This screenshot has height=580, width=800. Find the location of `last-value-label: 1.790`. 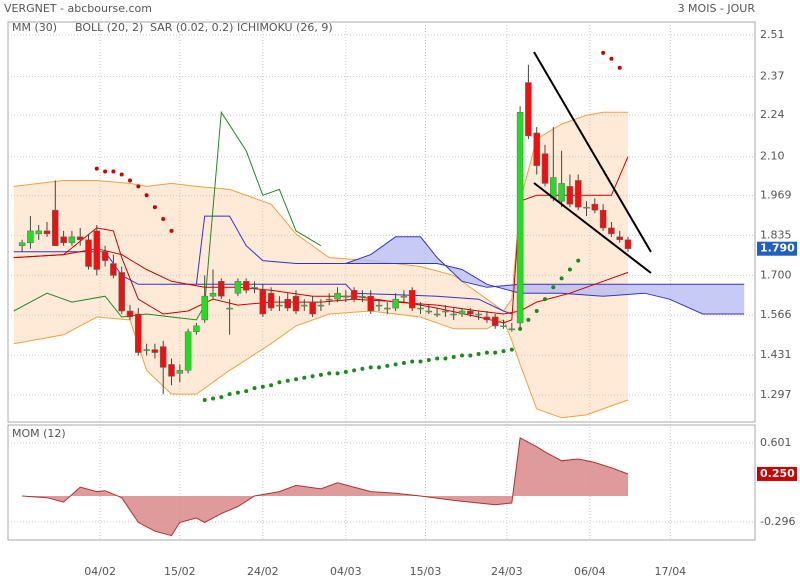

last-value-label: 1.790 is located at coordinates (777, 248).